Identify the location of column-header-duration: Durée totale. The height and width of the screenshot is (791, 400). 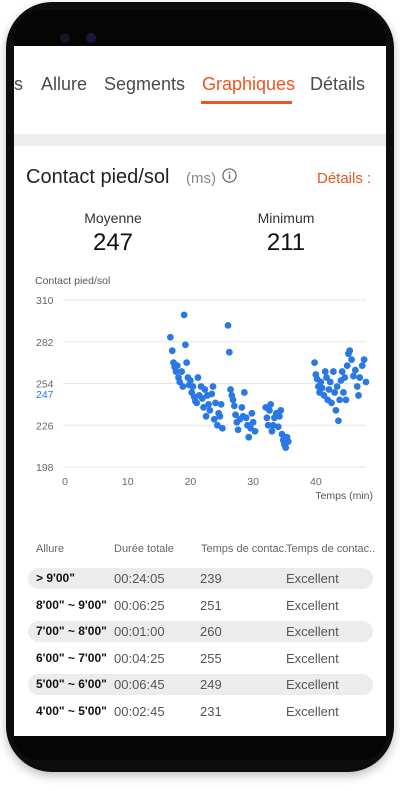
(144, 549).